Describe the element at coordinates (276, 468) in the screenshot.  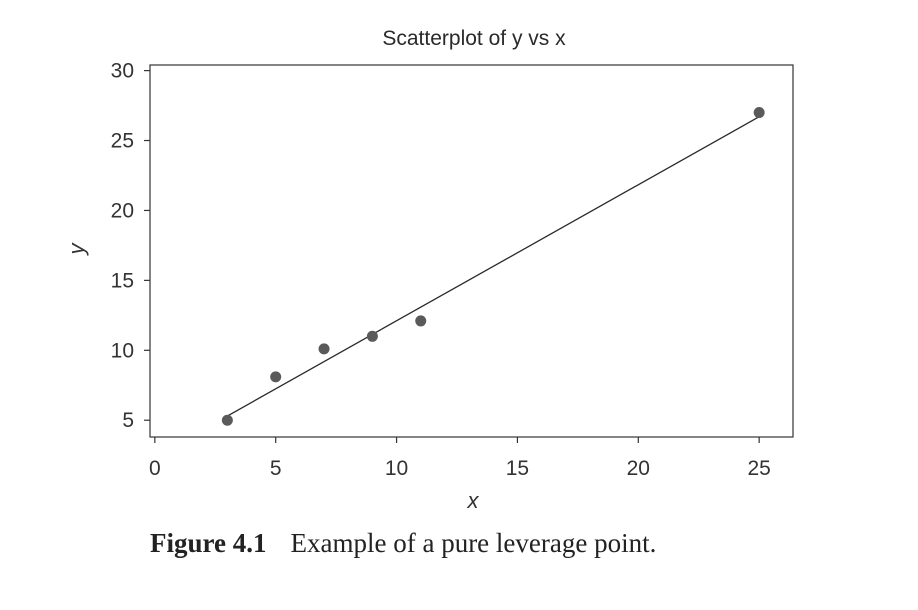
I see `x-tick-label-1: 5` at that location.